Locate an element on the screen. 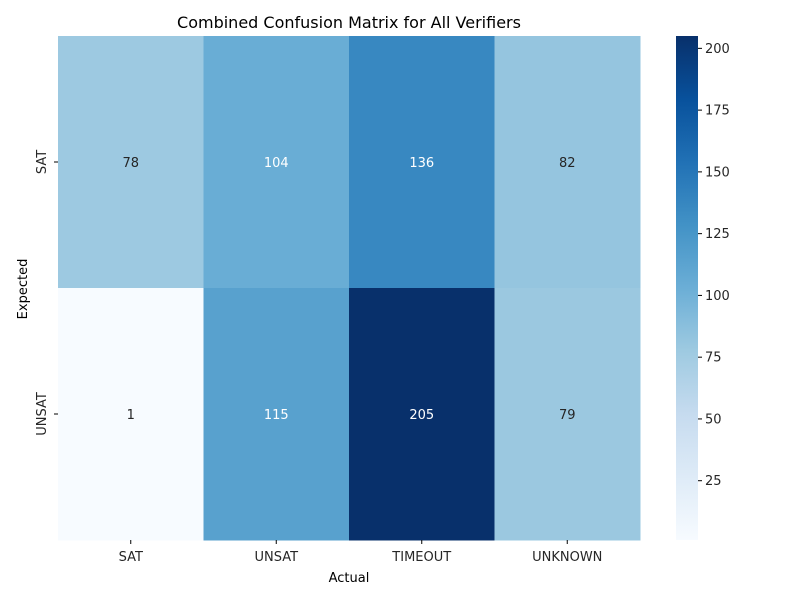  colorbar-tick-label: 75 is located at coordinates (713, 358).